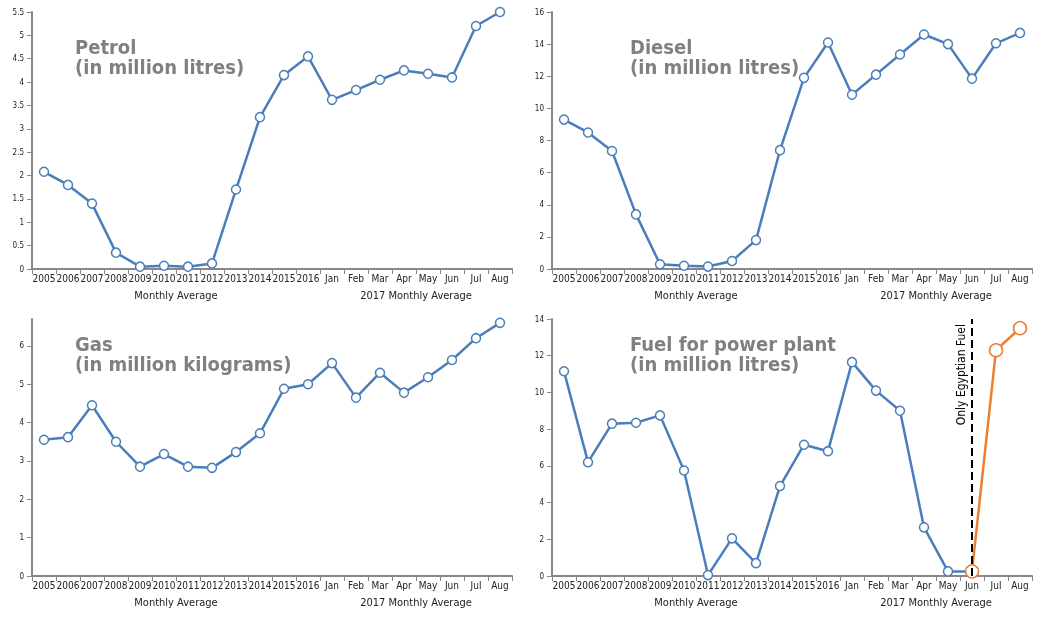 Image resolution: width=1045 pixels, height=623 pixels. What do you see at coordinates (612, 585) in the screenshot?
I see `x-tick-label: 2007` at bounding box center [612, 585].